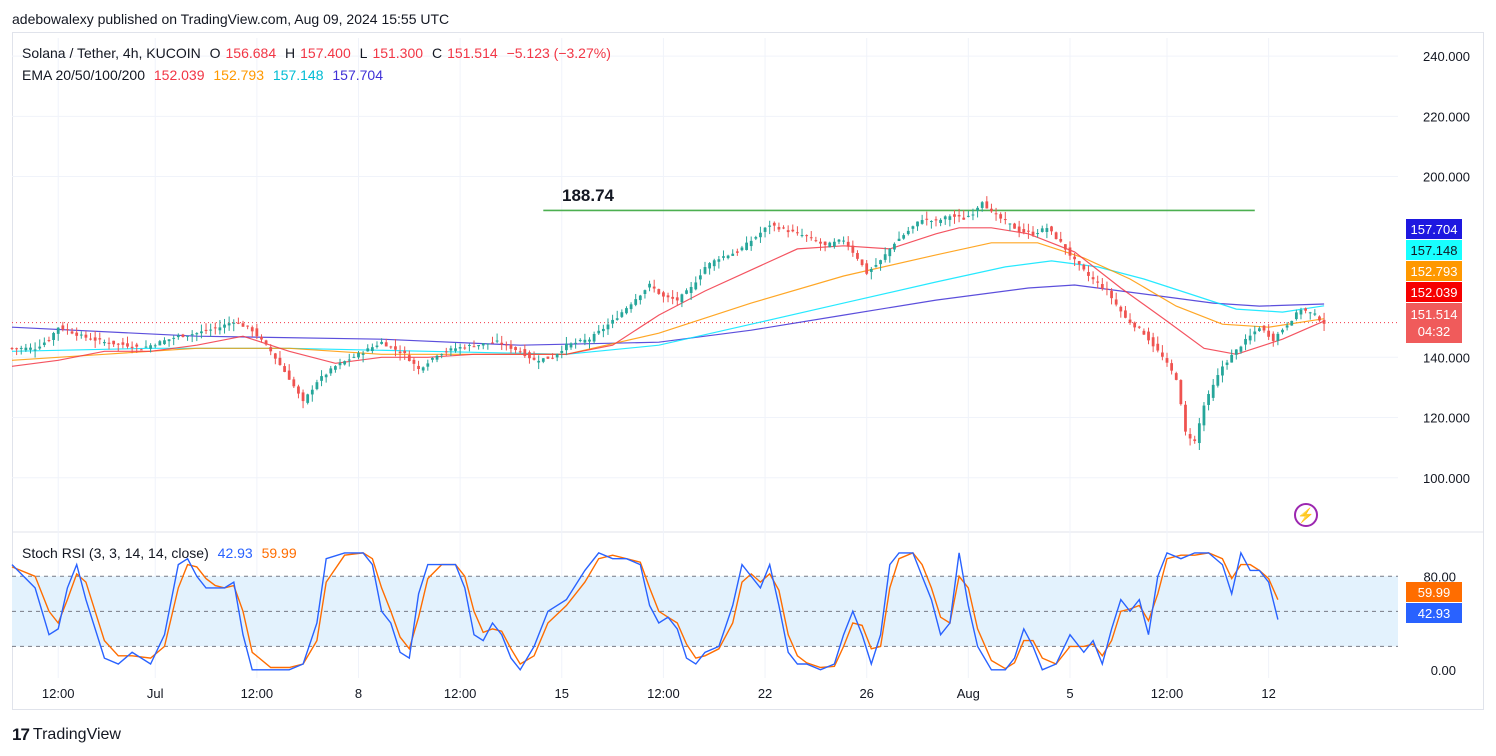 The image size is (1496, 756). Describe the element at coordinates (58, 693) in the screenshot. I see `x-tick-label: 12:00` at that location.